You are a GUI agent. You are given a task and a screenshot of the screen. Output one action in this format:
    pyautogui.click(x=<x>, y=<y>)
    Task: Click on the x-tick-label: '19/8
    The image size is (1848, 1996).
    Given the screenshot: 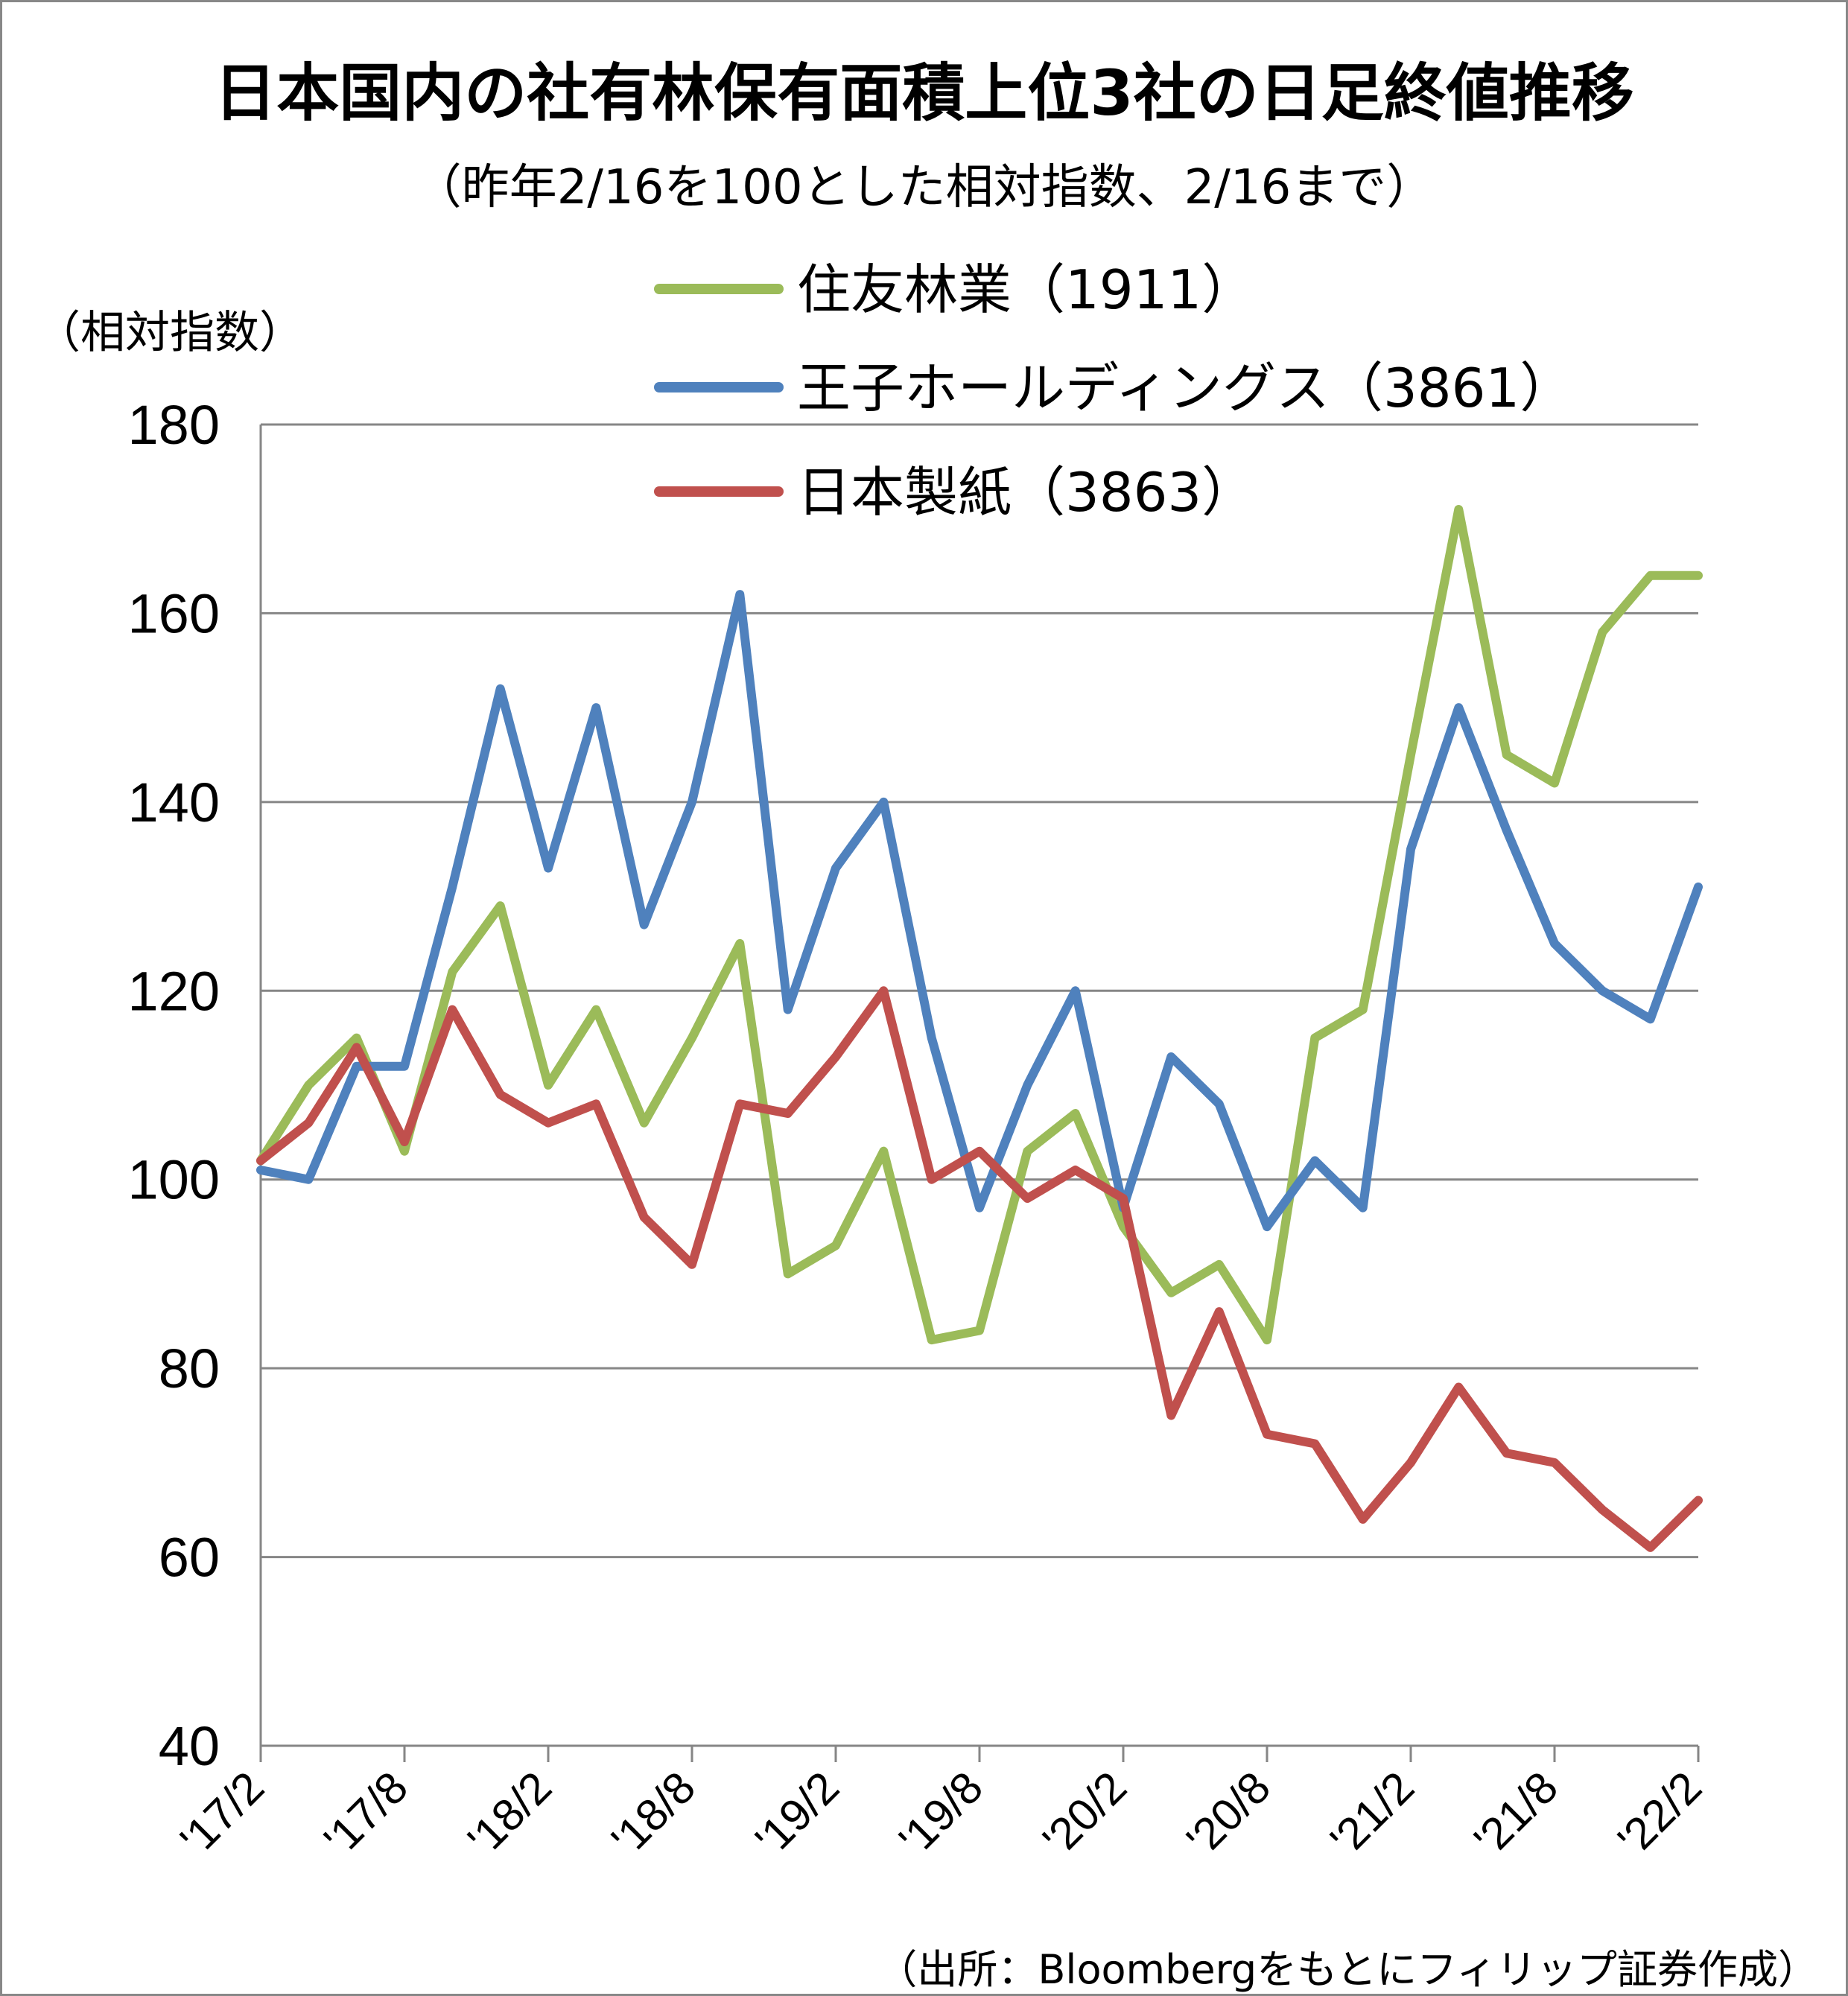 What is the action you would take?
    pyautogui.click(x=940, y=1813)
    